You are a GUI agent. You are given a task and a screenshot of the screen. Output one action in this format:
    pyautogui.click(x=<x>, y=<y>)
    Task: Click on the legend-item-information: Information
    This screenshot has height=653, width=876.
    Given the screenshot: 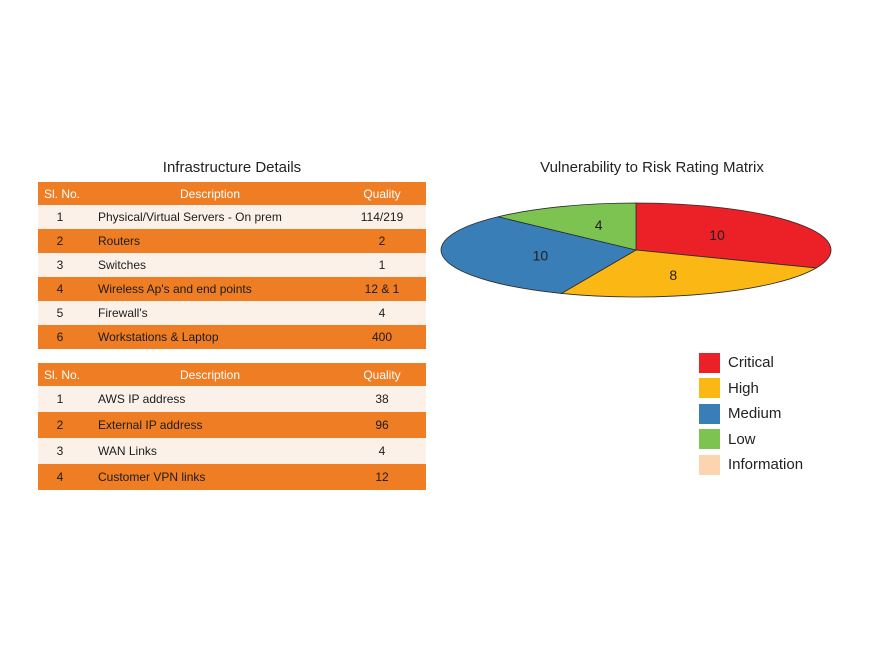 What is the action you would take?
    pyautogui.click(x=751, y=465)
    